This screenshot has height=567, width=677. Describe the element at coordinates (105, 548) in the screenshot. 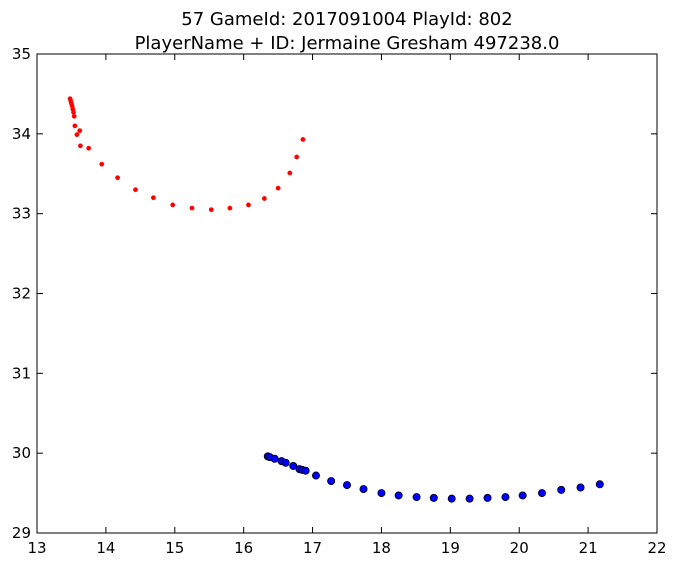

I see `x-tick-label: 14` at that location.